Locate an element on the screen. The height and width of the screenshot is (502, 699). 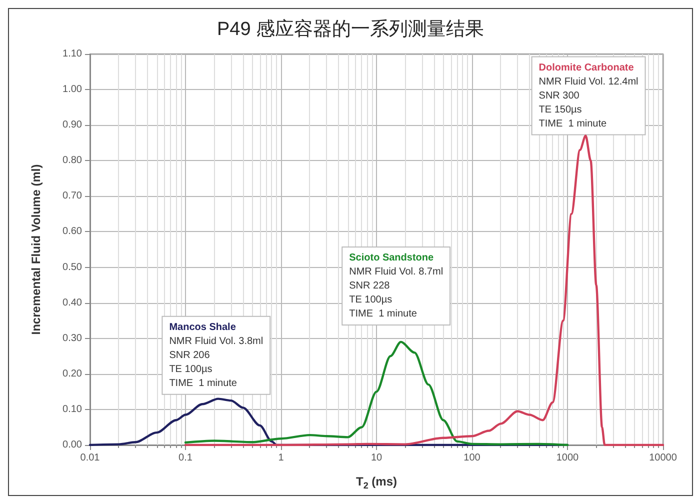
annotation: NMR Fluid Vol. 8.7ml SNR 228 TE 100µs TIME 1 minute is located at coordinates (396, 293).